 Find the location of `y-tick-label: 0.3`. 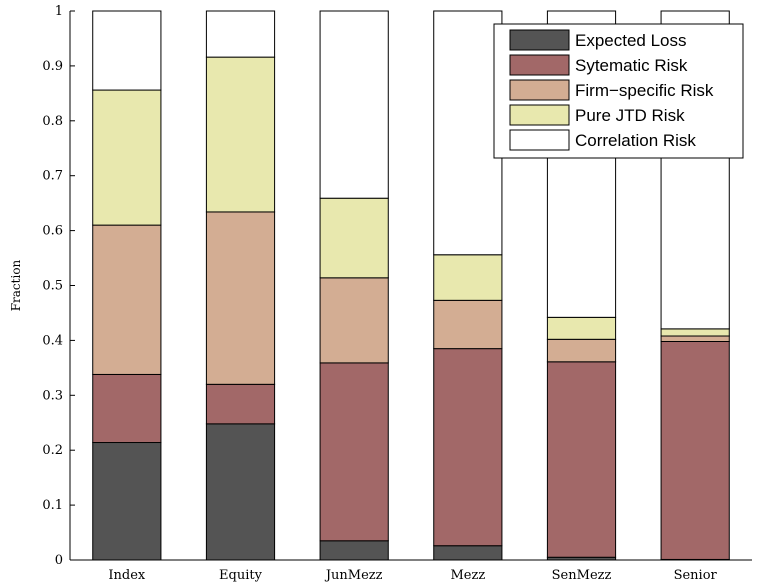

y-tick-label: 0.3 is located at coordinates (52, 395).